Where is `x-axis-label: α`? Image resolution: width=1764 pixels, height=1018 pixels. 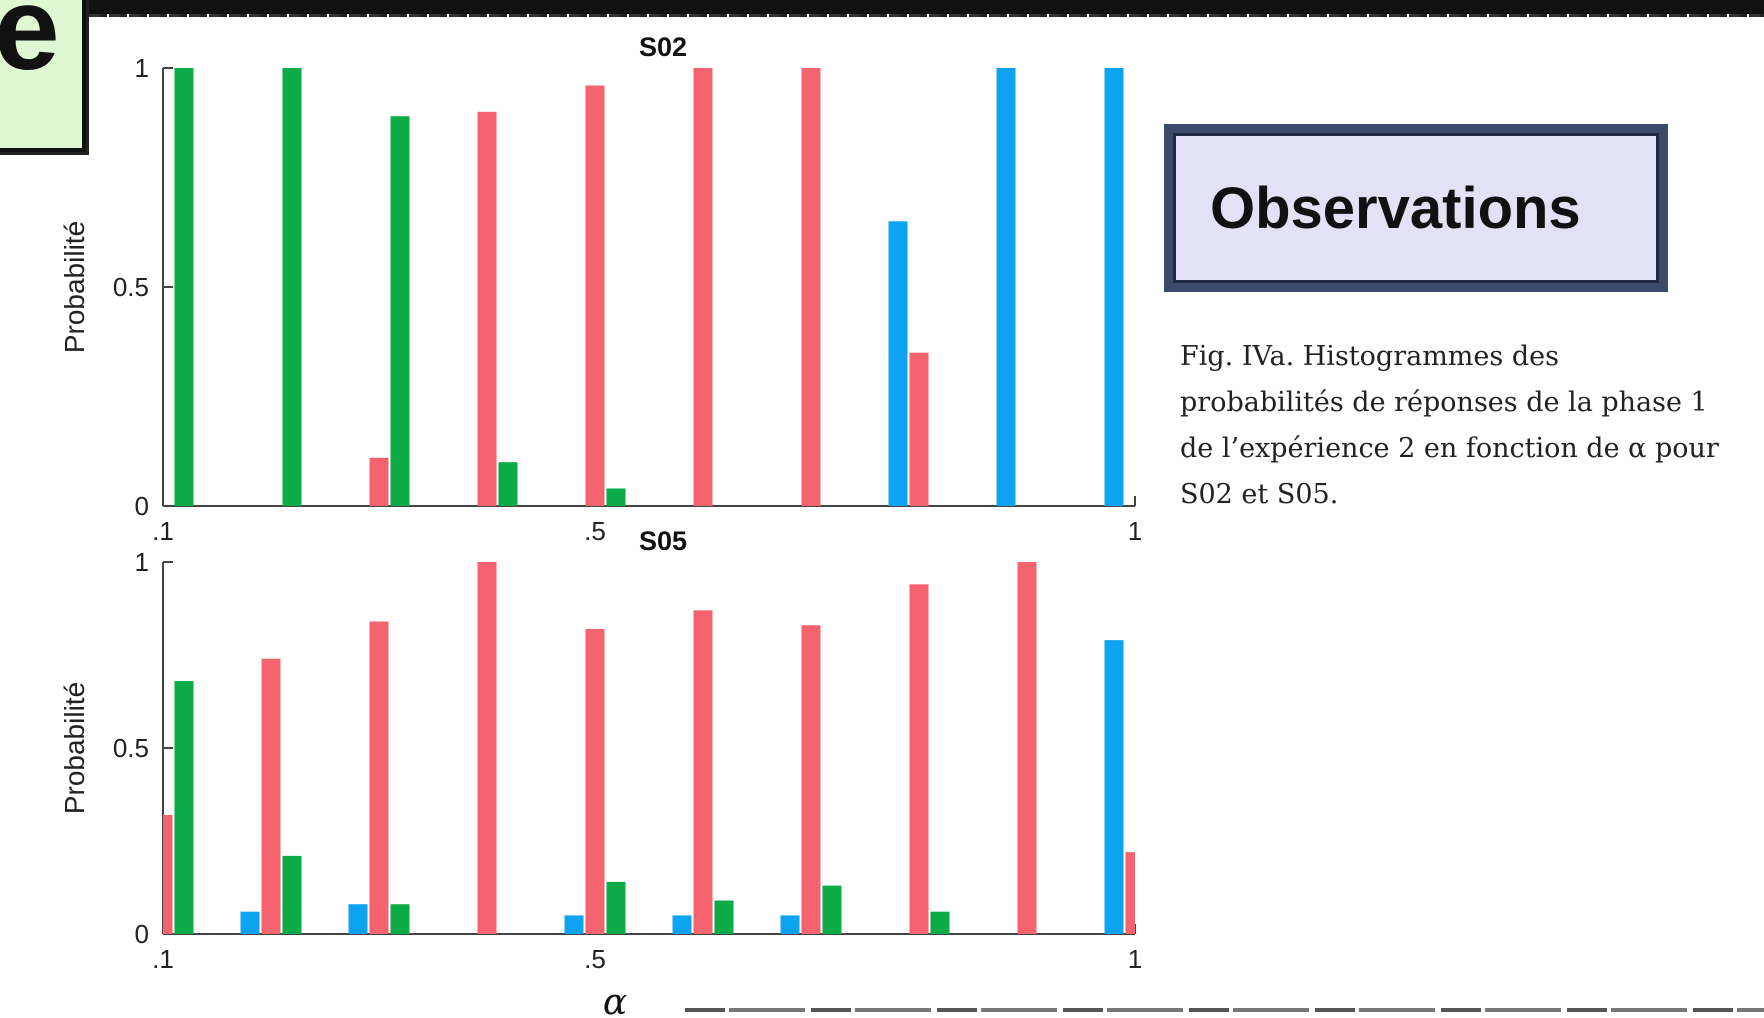
x-axis-label: α is located at coordinates (615, 1000).